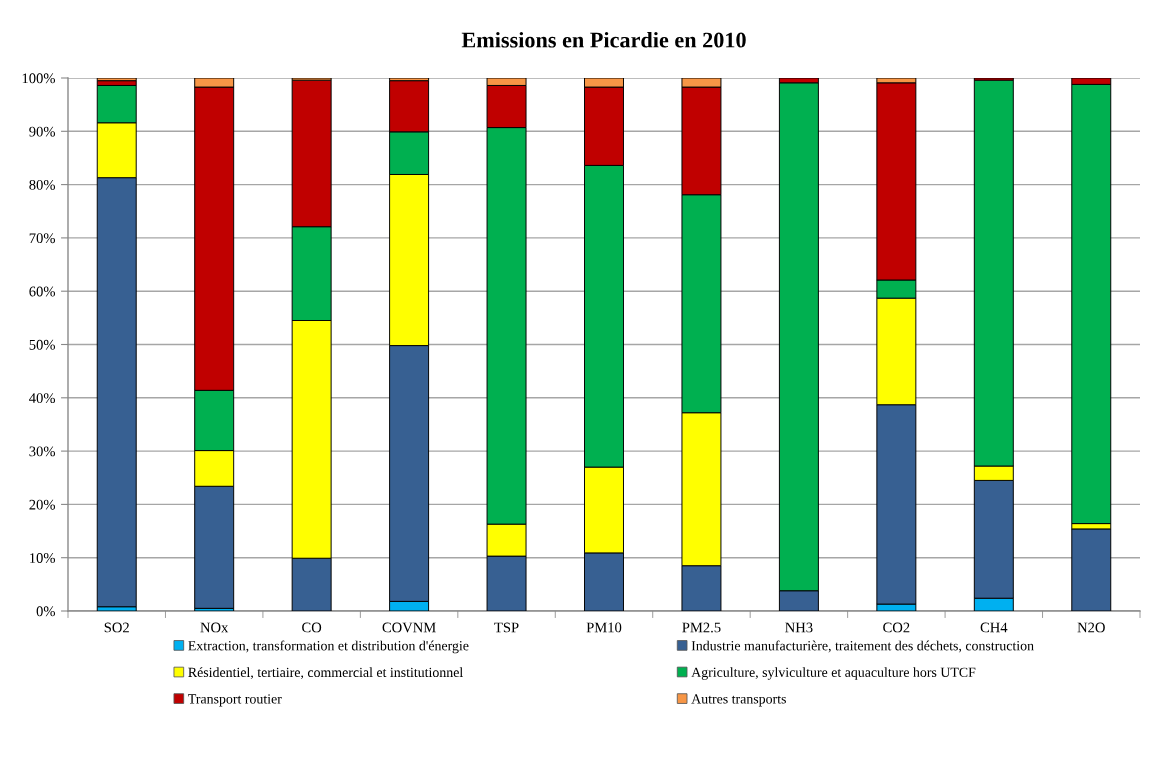 Image resolution: width=1150 pixels, height=758 pixels. Describe the element at coordinates (42, 184) in the screenshot. I see `y-tick-label: 80%` at that location.